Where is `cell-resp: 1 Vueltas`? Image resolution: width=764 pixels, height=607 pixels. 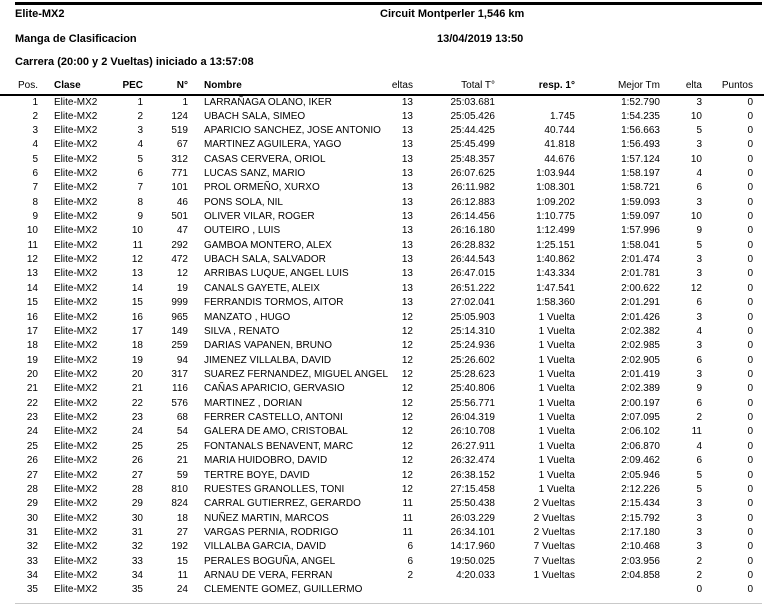
cell-resp: 1 Vueltas is located at coordinates (554, 576).